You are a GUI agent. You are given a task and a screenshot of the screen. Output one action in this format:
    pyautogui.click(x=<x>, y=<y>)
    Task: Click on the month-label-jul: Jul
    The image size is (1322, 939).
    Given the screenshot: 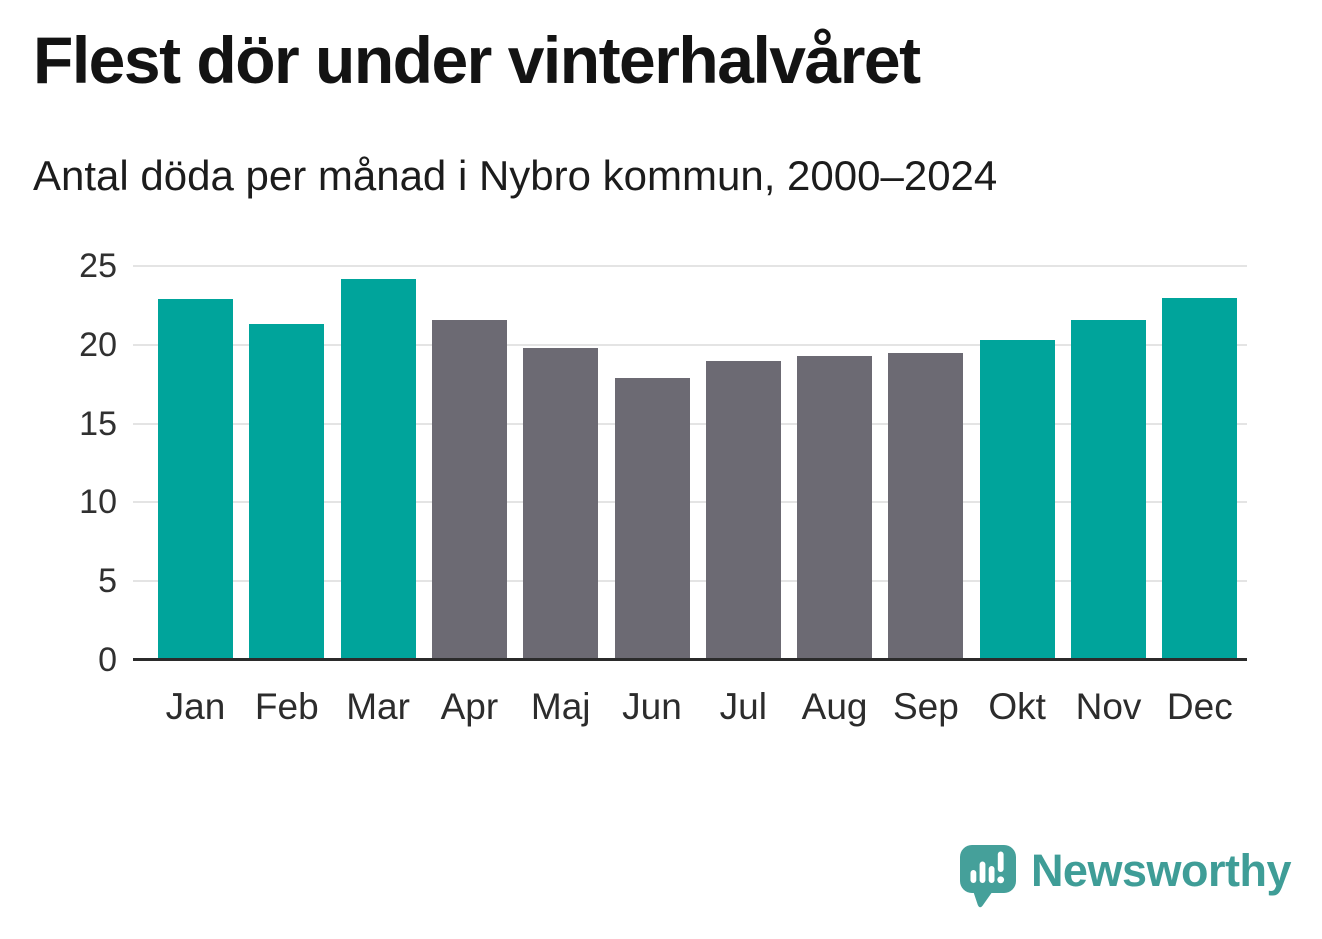 What is the action you would take?
    pyautogui.click(x=743, y=706)
    